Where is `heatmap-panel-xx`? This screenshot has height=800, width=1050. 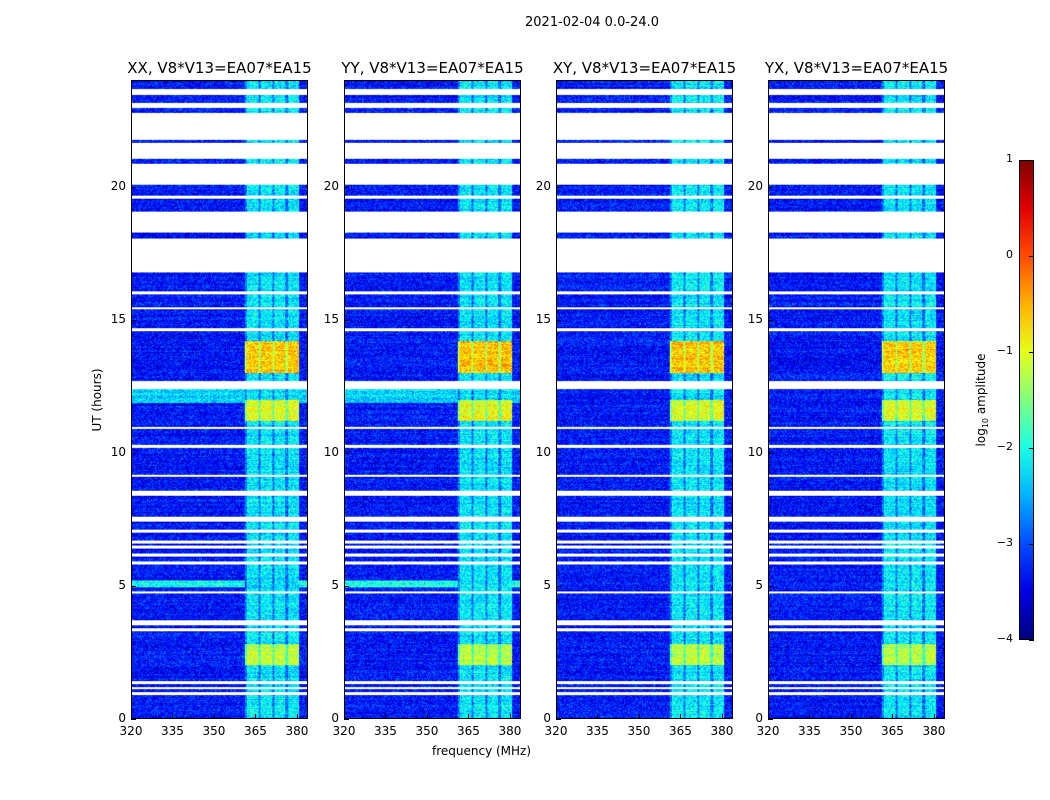 heatmap-panel-xx is located at coordinates (219, 399).